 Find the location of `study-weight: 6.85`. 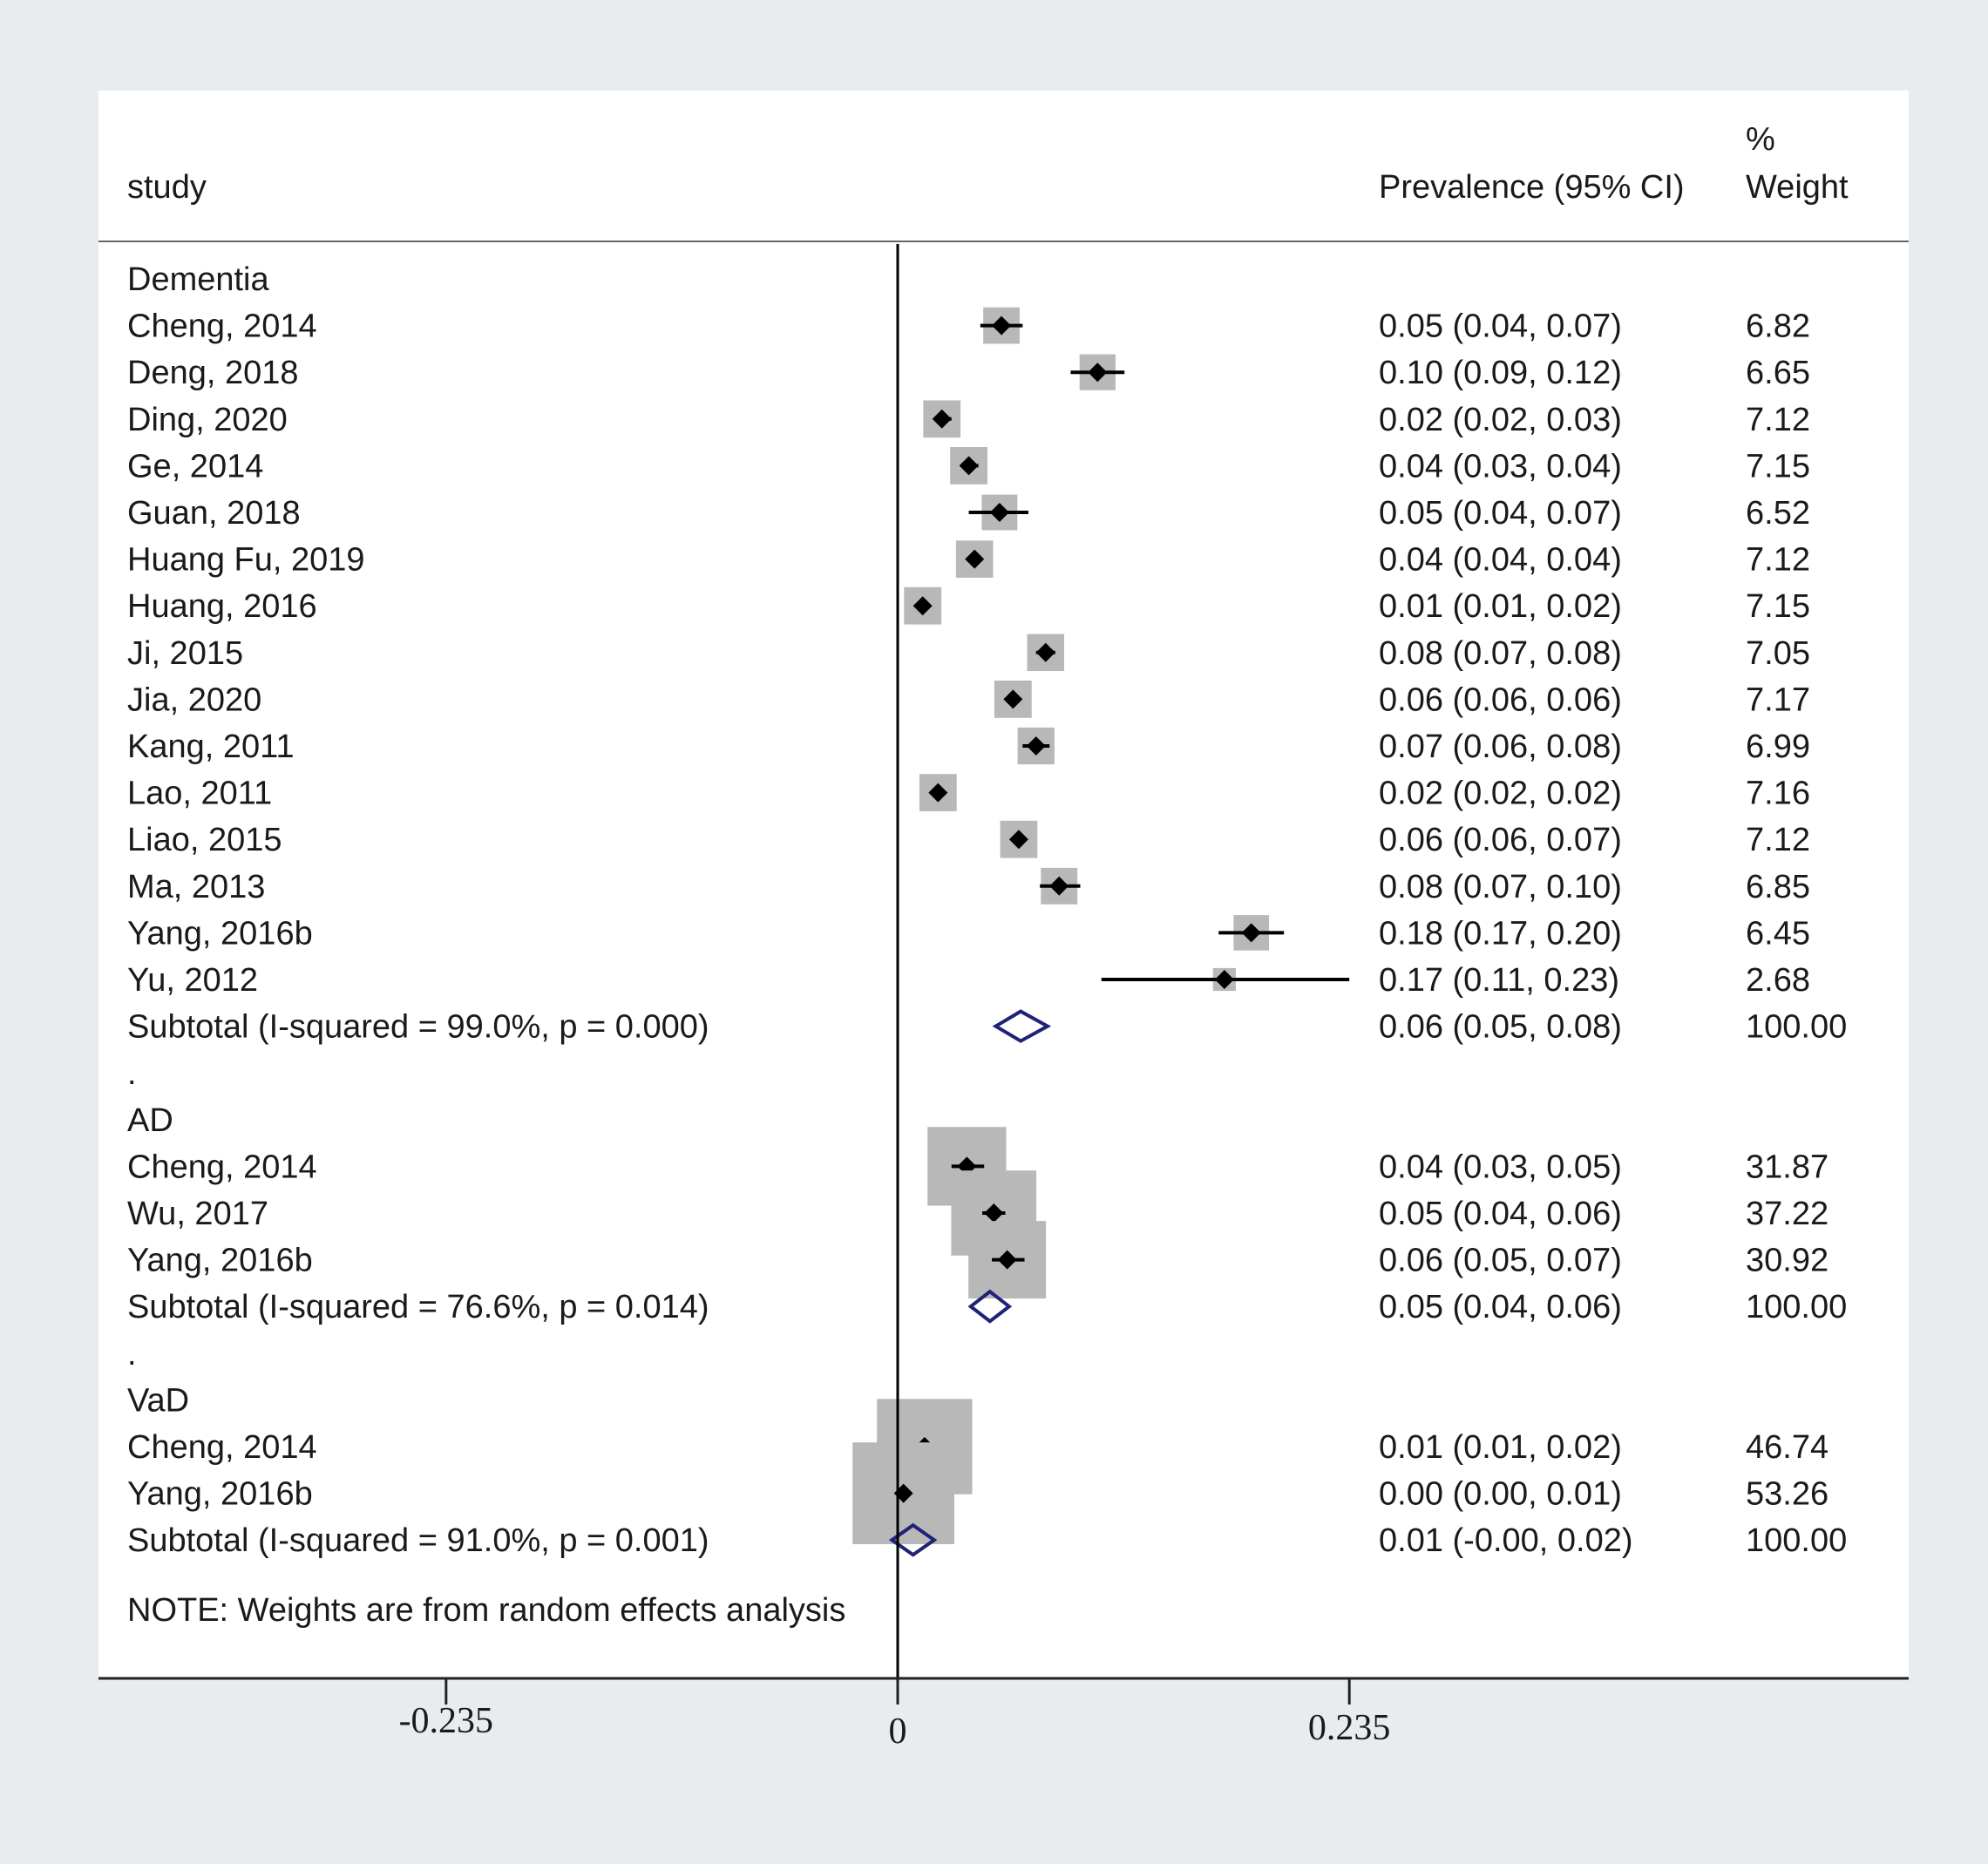

study-weight: 6.85 is located at coordinates (1778, 887).